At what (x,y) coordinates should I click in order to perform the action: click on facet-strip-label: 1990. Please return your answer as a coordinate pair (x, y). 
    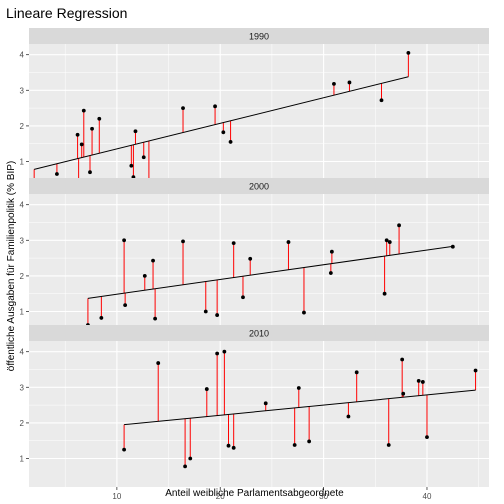
    Looking at the image, I should click on (259, 37).